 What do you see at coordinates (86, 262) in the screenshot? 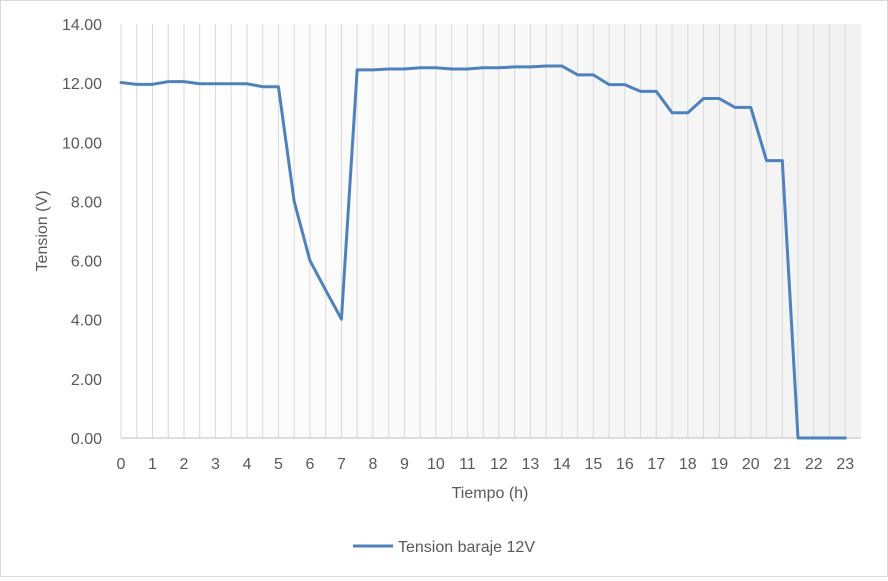
I see `y-tick-label: 6.00` at bounding box center [86, 262].